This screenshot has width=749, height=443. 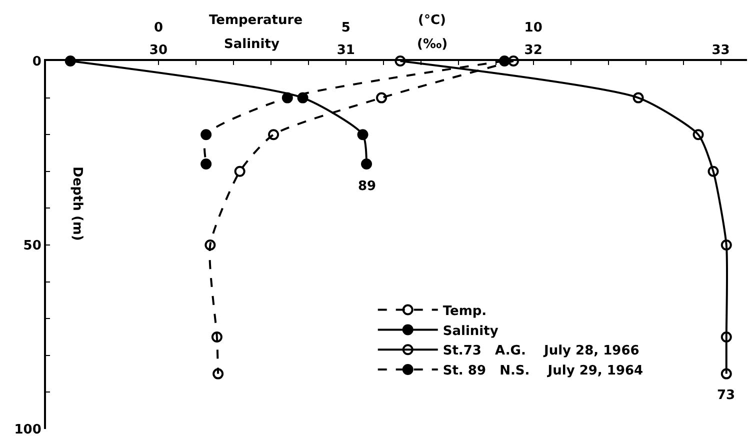 What do you see at coordinates (726, 395) in the screenshot?
I see `annotation: 73` at bounding box center [726, 395].